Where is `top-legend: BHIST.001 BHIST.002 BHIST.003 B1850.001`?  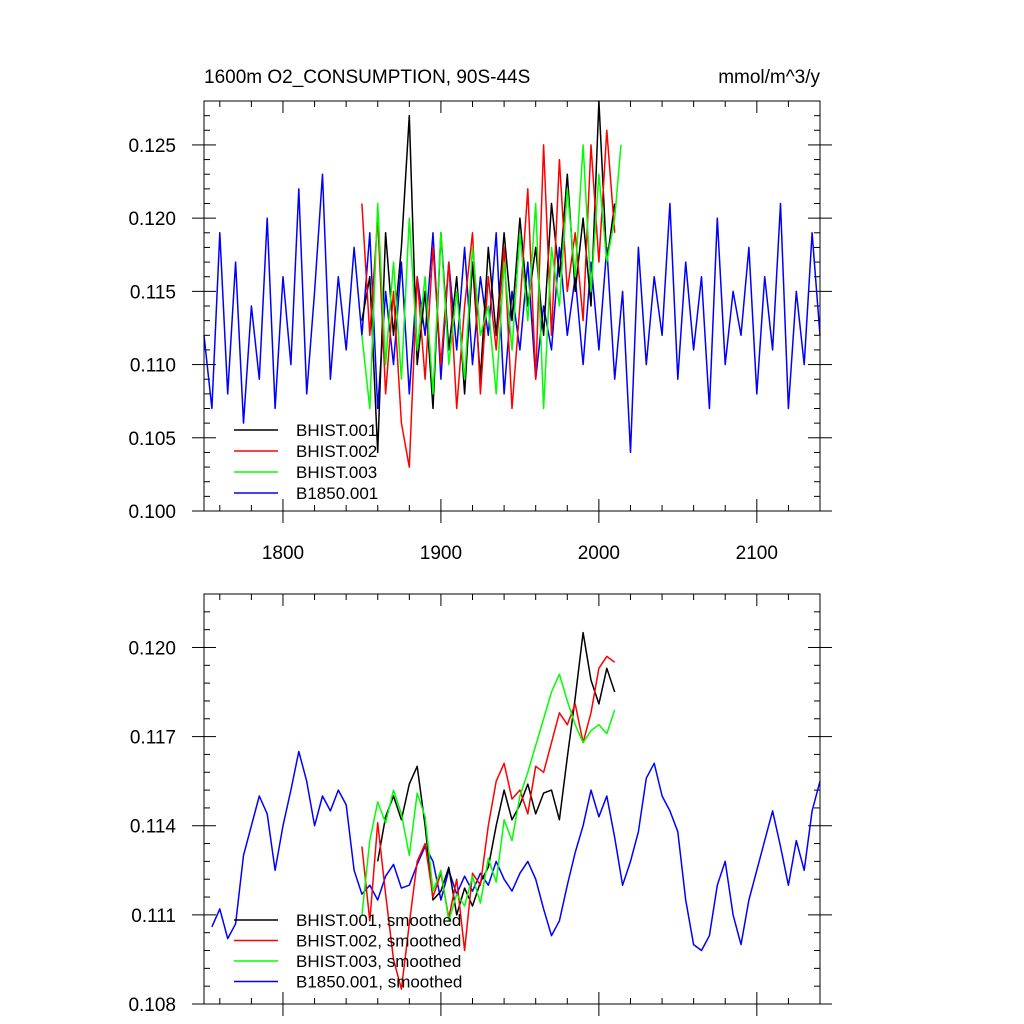 top-legend: BHIST.001 BHIST.002 BHIST.003 B1850.001 is located at coordinates (306, 462).